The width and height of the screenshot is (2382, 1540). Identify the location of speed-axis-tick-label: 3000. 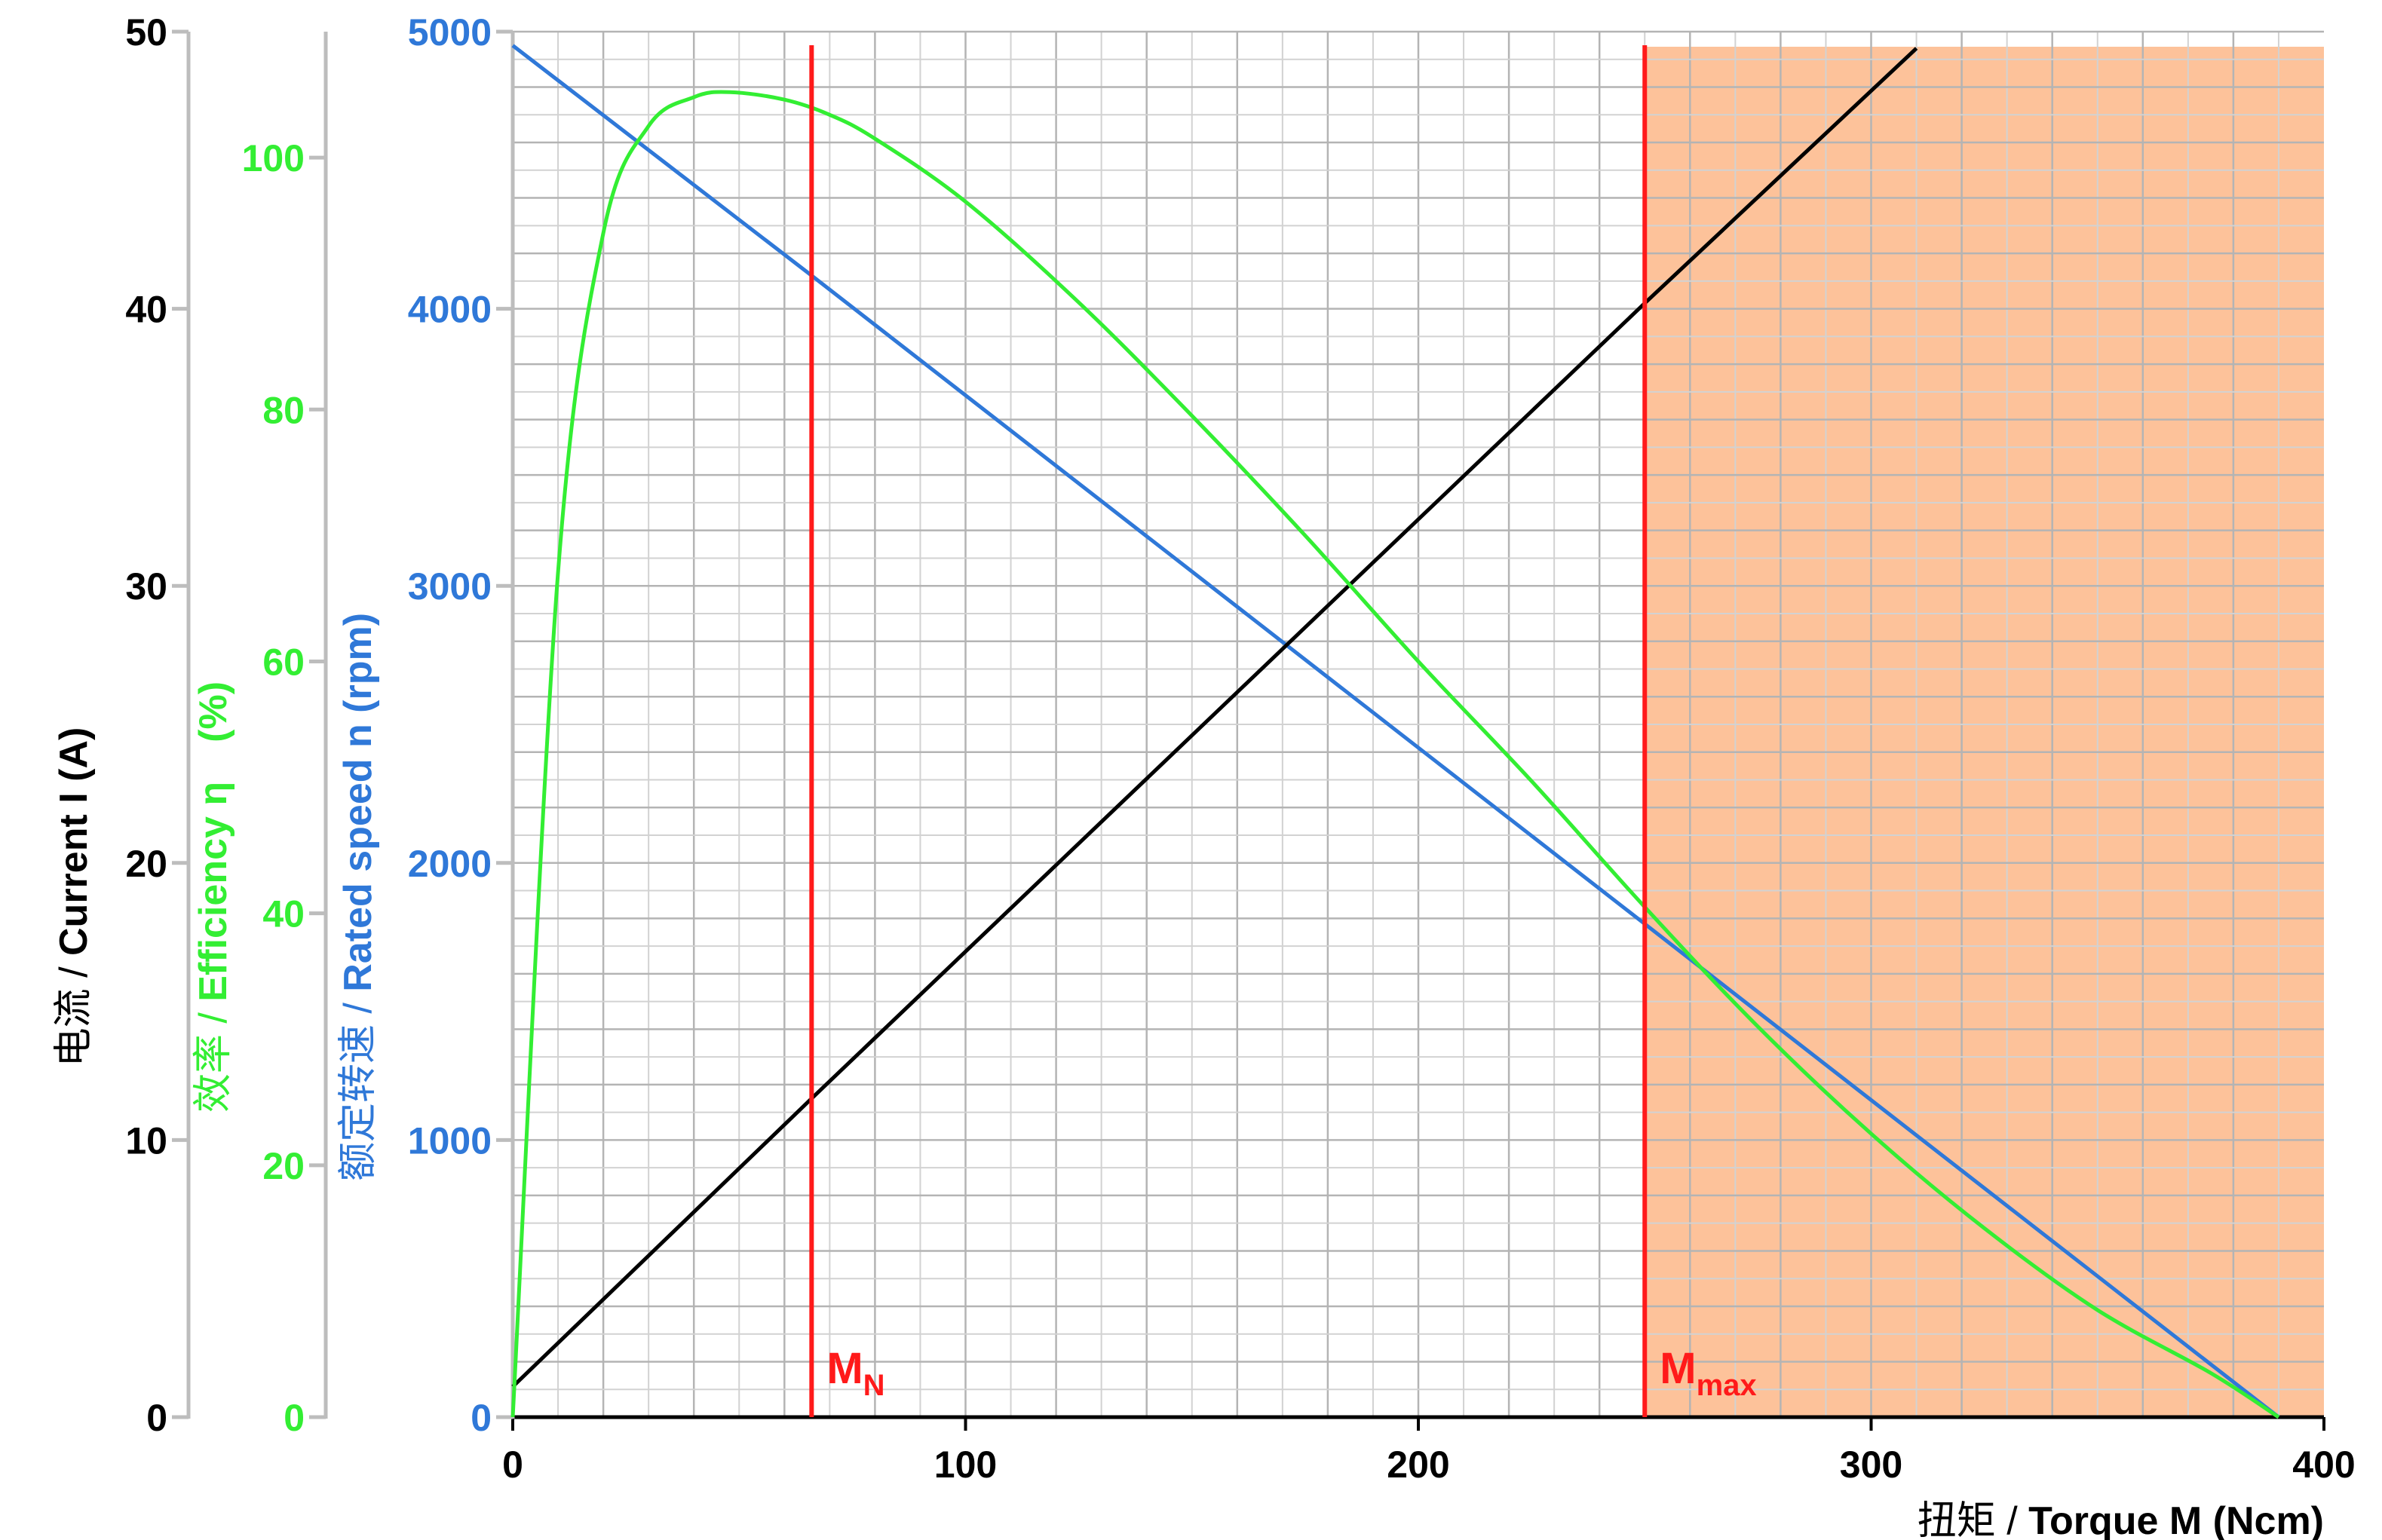
(450, 586).